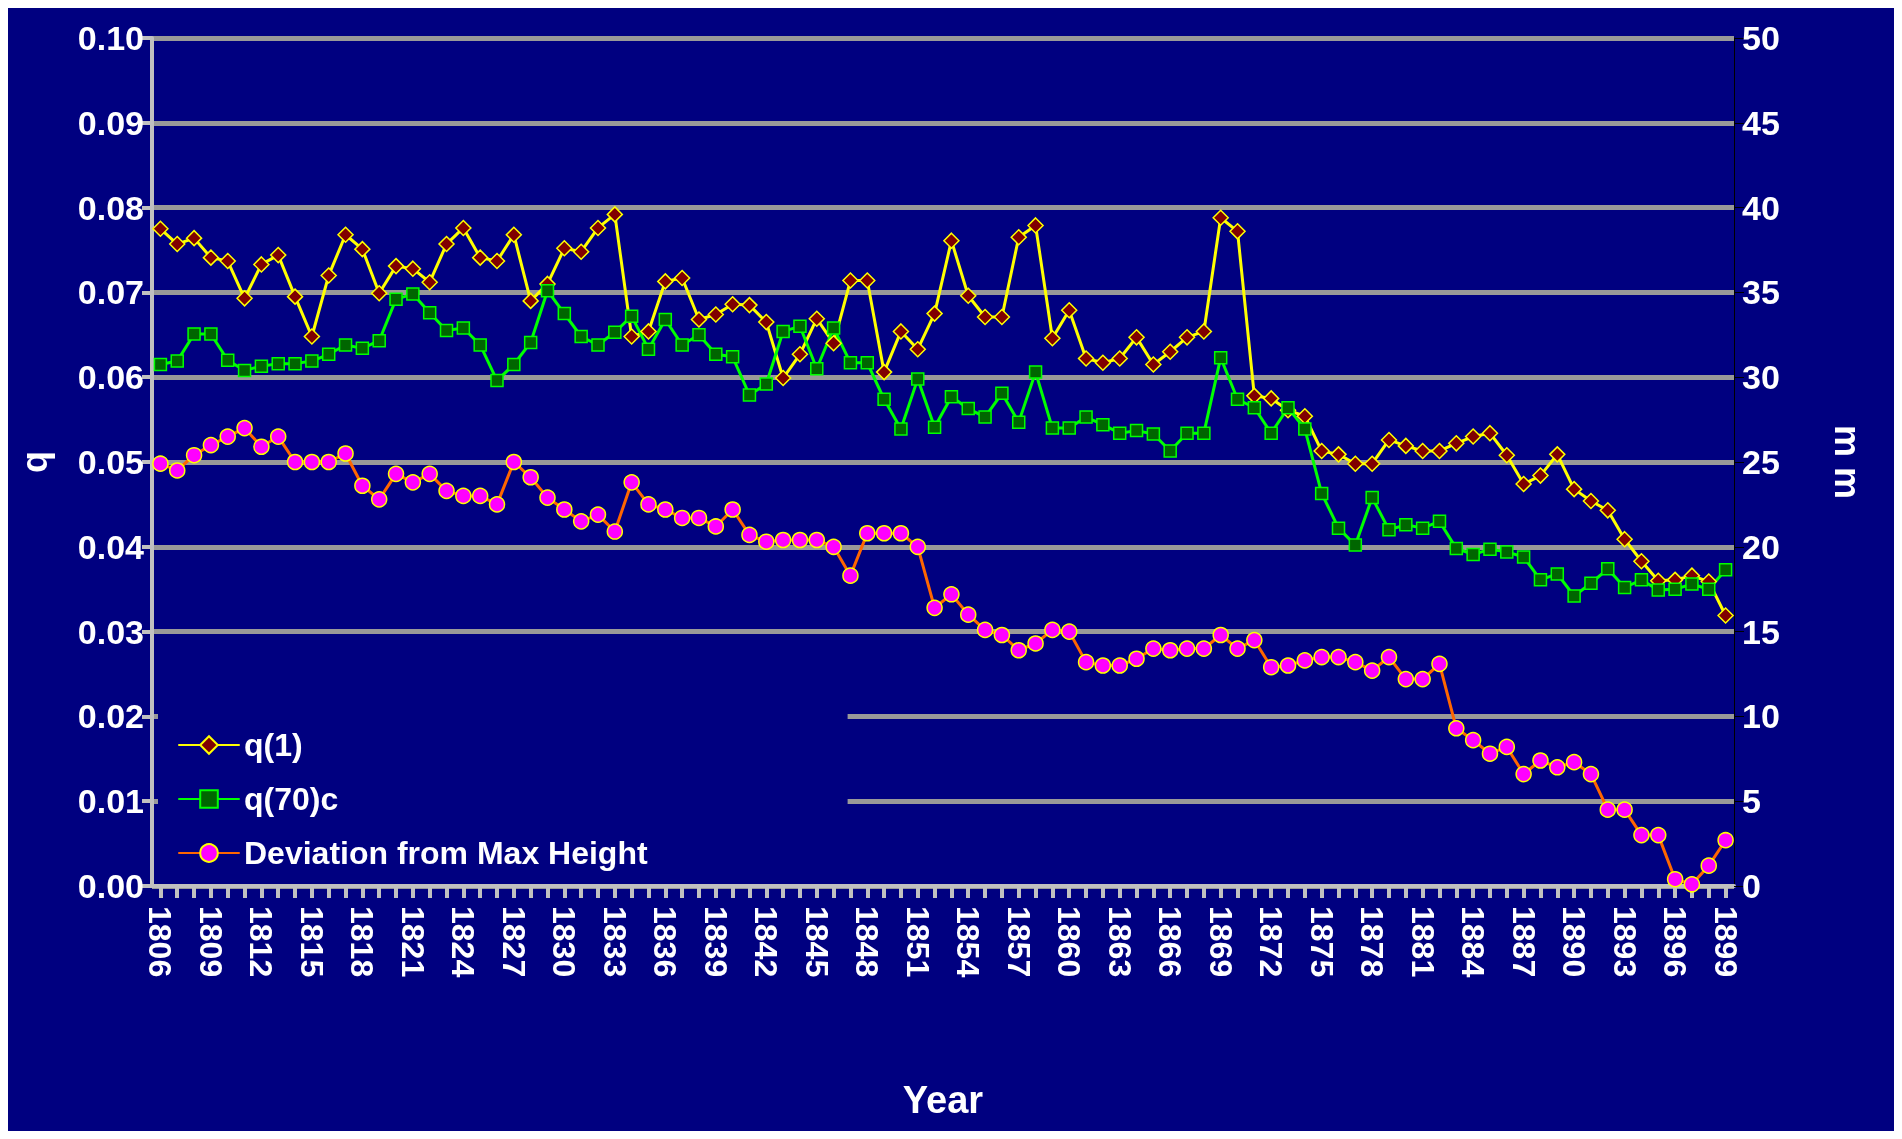 The width and height of the screenshot is (1902, 1139). I want to click on y2-tick-label: 50, so click(1761, 38).